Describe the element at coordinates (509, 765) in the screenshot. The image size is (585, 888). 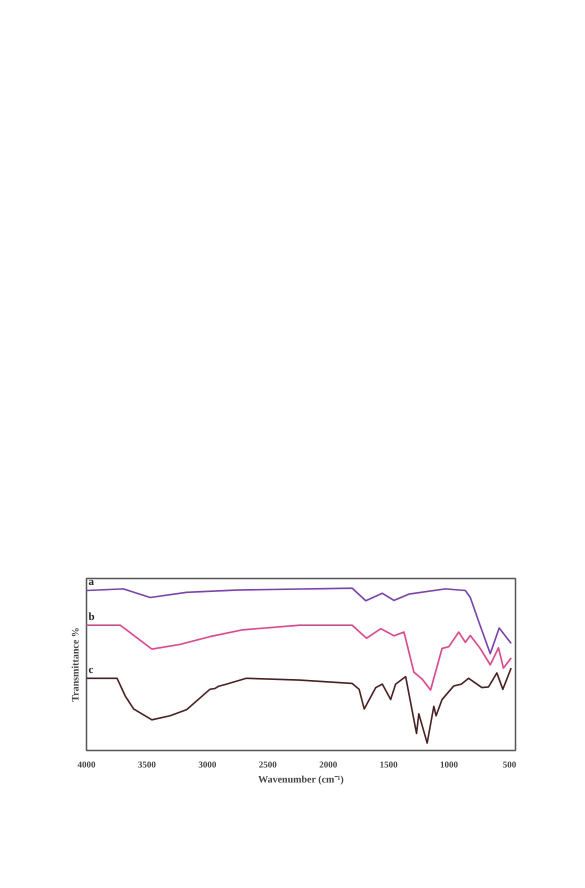
I see `x-tick-label: 500` at that location.